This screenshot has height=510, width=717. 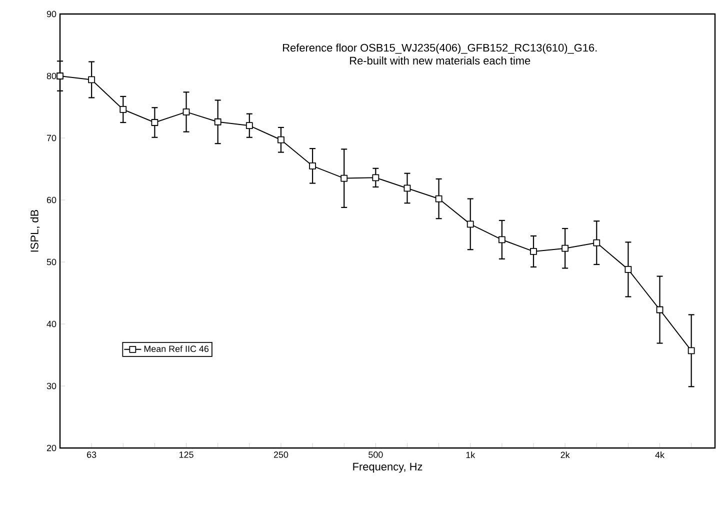 What do you see at coordinates (440, 60) in the screenshot?
I see `text: Re-built with new materials each time` at bounding box center [440, 60].